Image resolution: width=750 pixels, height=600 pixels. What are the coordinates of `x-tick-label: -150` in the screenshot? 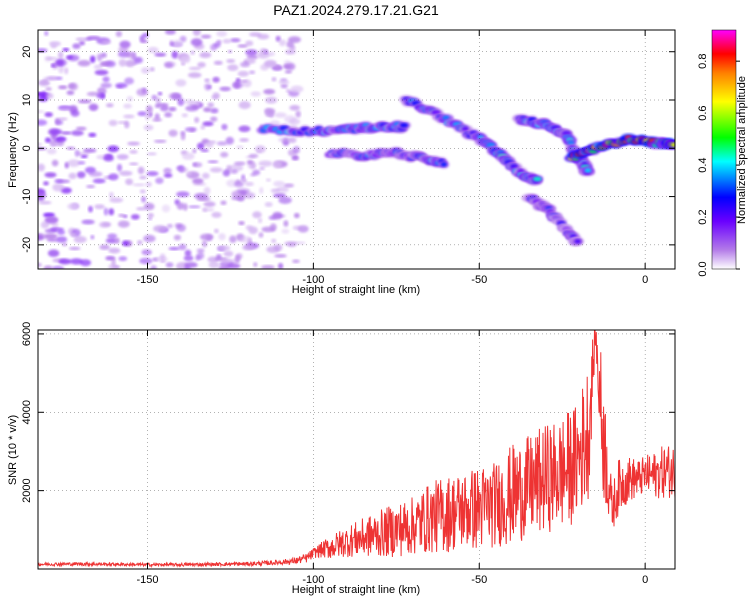 It's located at (147, 280).